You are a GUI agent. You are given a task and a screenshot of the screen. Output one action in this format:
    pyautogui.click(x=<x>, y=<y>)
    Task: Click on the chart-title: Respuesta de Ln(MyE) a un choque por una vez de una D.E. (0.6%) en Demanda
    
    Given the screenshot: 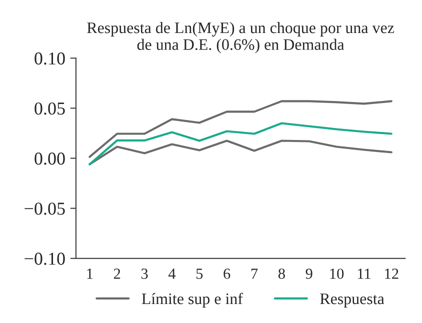 What is the action you would take?
    pyautogui.click(x=240, y=38)
    